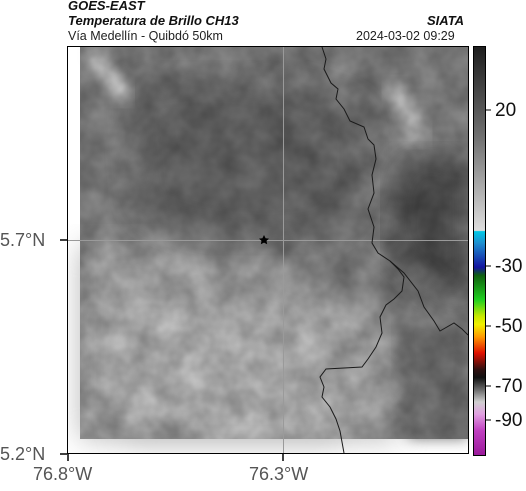  What do you see at coordinates (509, 326) in the screenshot?
I see `colorbar-label-minus50: -50` at bounding box center [509, 326].